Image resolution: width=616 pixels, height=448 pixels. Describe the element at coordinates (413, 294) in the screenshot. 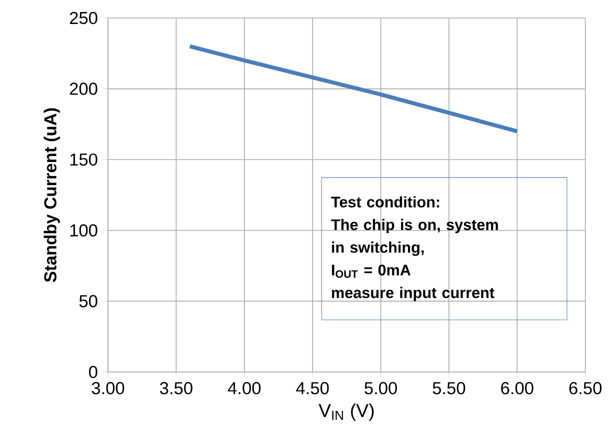

I see `annotation: measure input current` at that location.